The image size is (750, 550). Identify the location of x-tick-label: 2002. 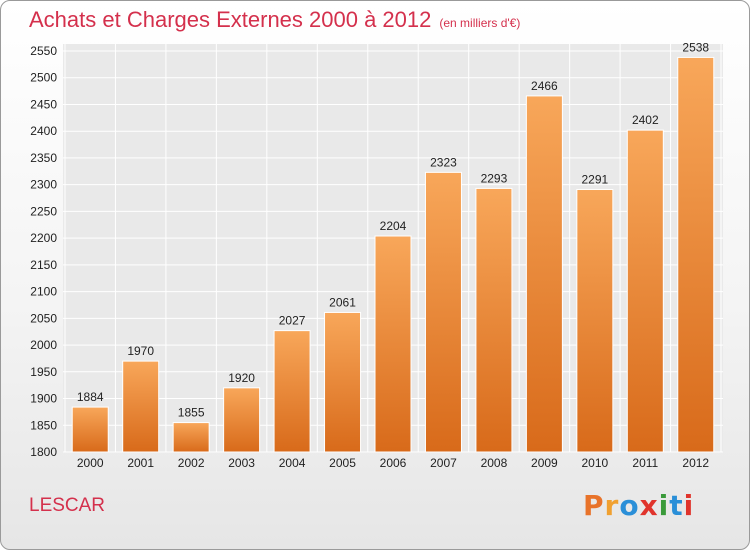
(191, 463).